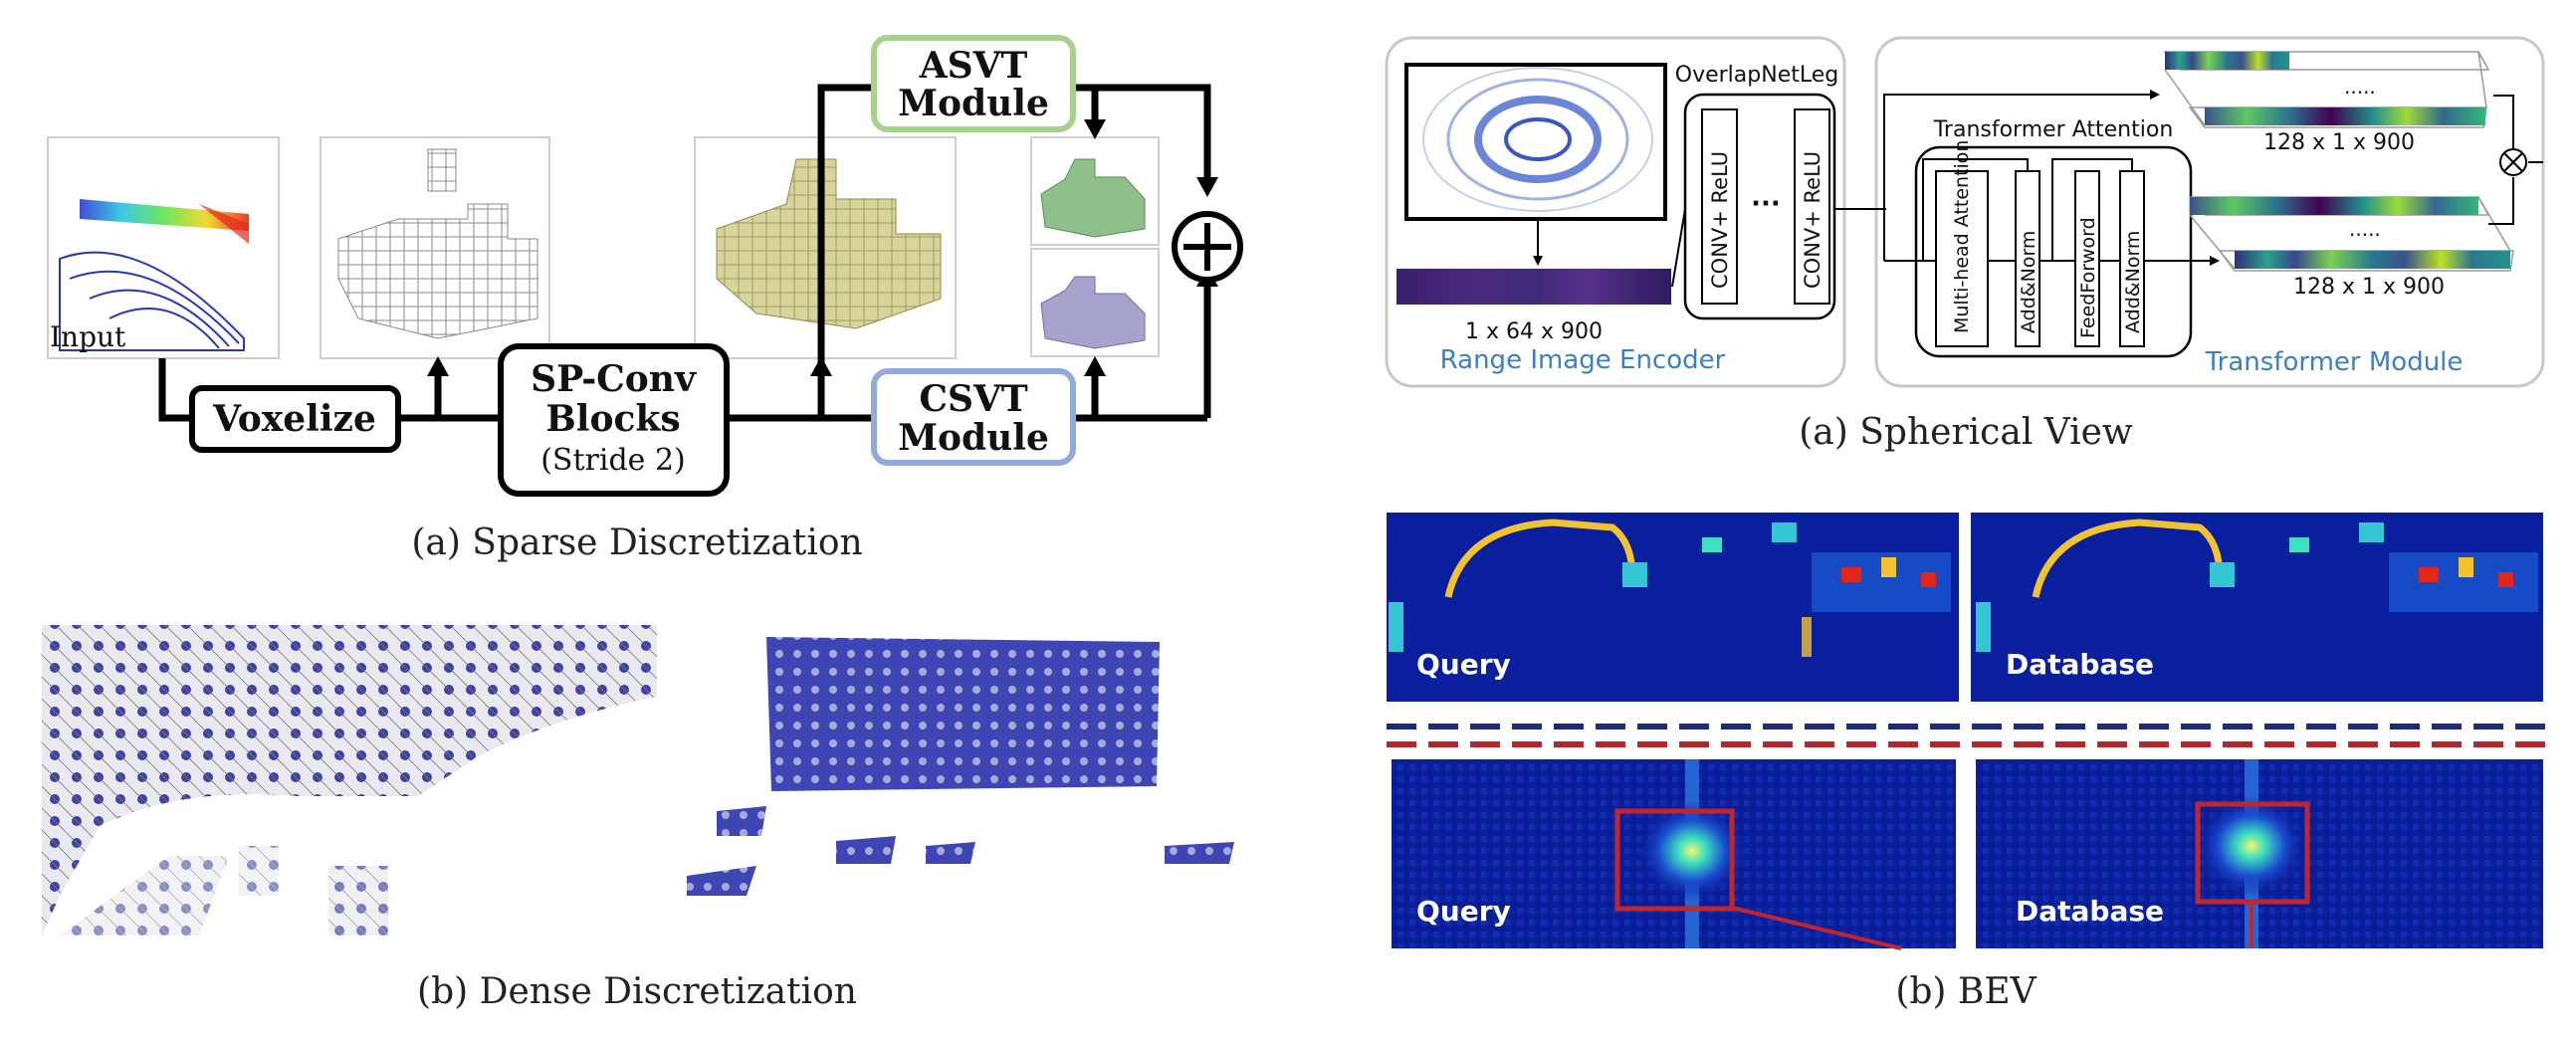 The width and height of the screenshot is (2576, 1041). I want to click on csvt-line2: Module, so click(973, 438).